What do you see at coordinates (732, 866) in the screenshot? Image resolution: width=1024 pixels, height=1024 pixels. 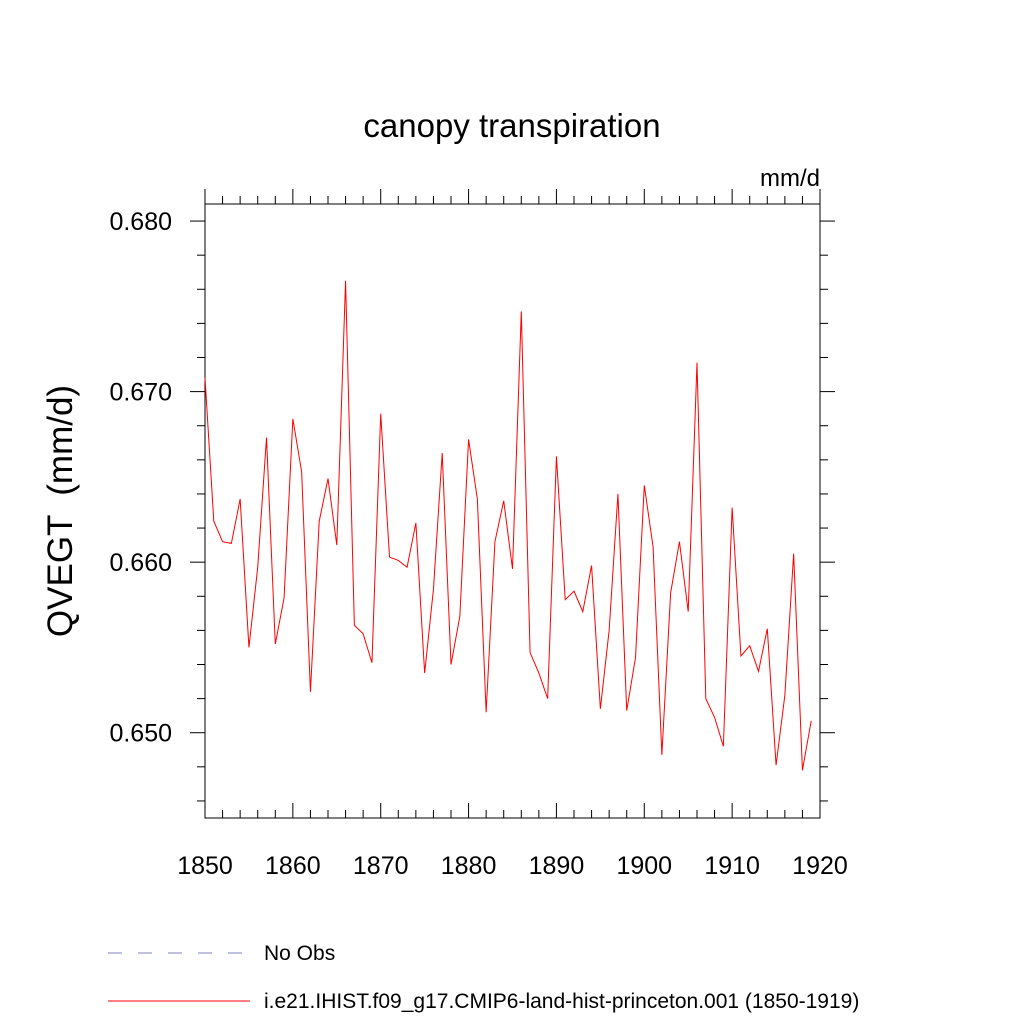 I see `x-tick-label: 1910` at bounding box center [732, 866].